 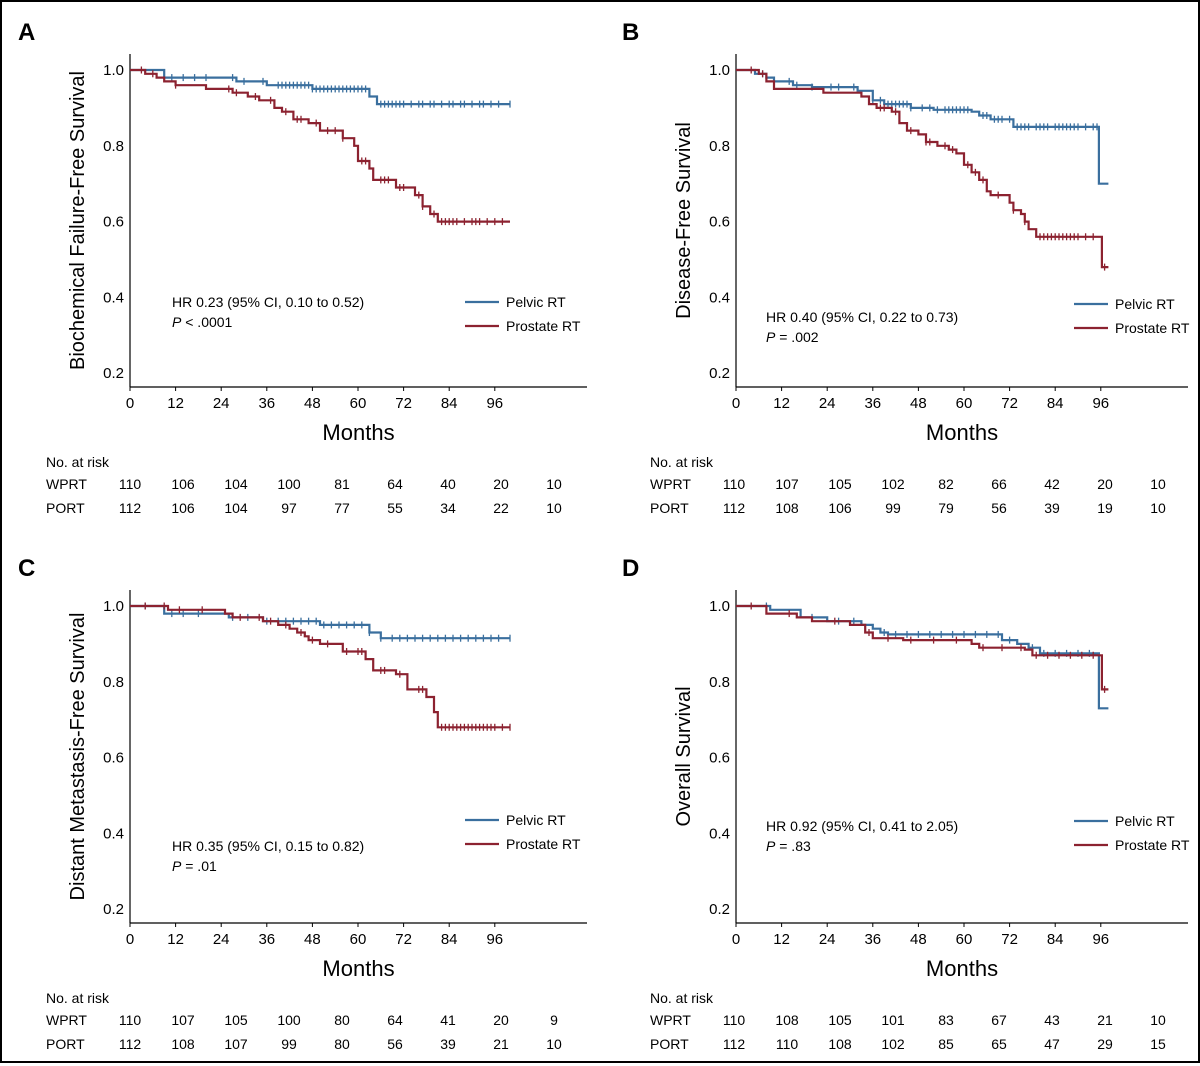 I want to click on risk-value: 110, so click(x=734, y=1020).